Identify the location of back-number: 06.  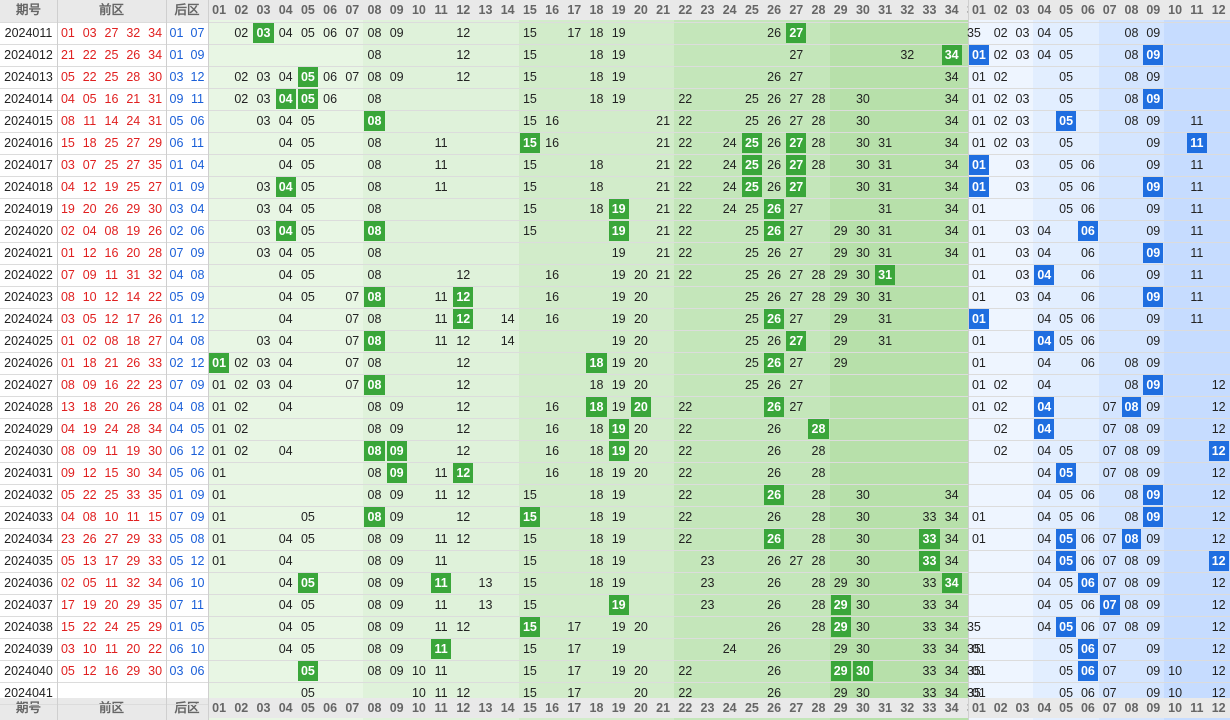
(197, 671).